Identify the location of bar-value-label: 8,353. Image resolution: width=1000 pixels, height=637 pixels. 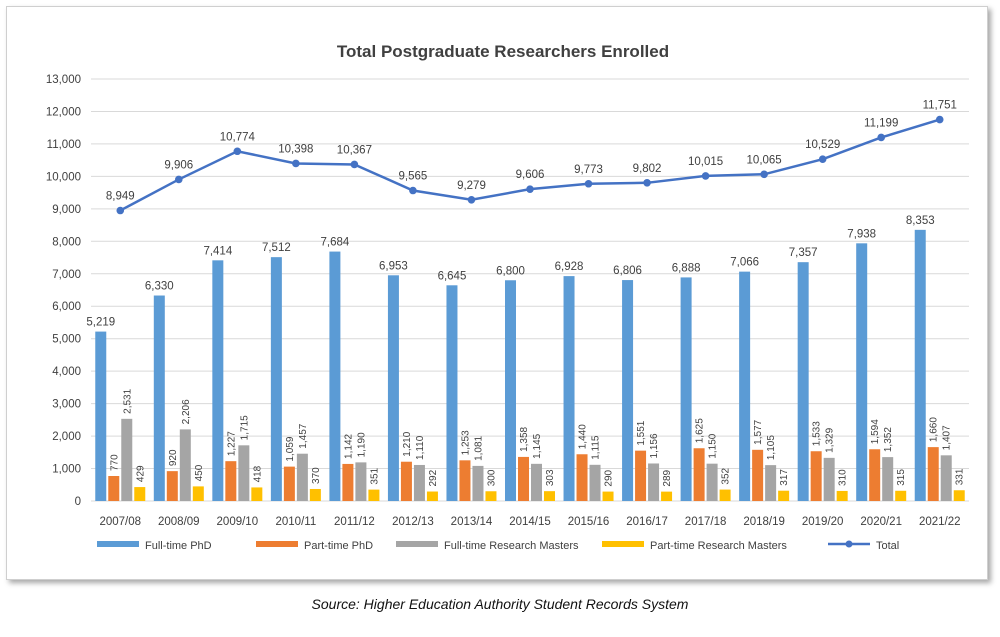
(920, 221).